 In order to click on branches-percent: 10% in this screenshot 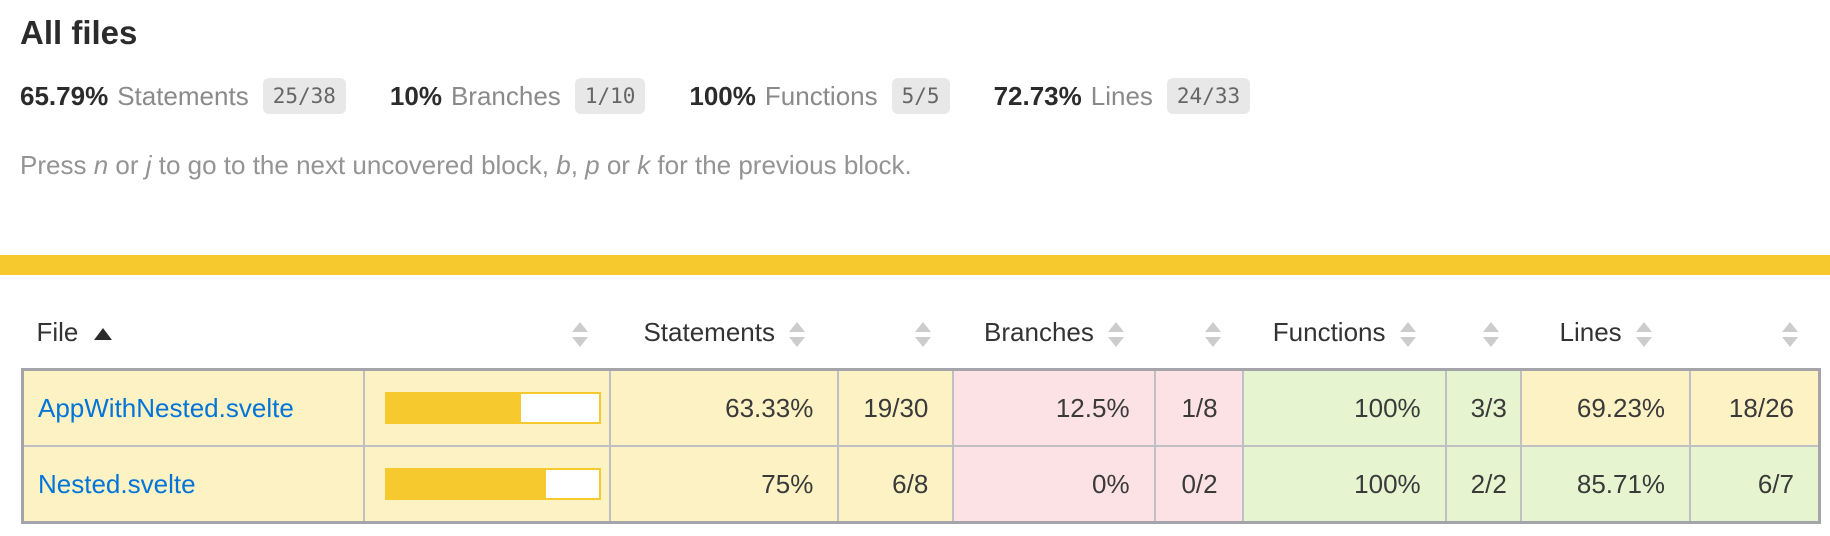, I will do `click(415, 95)`.